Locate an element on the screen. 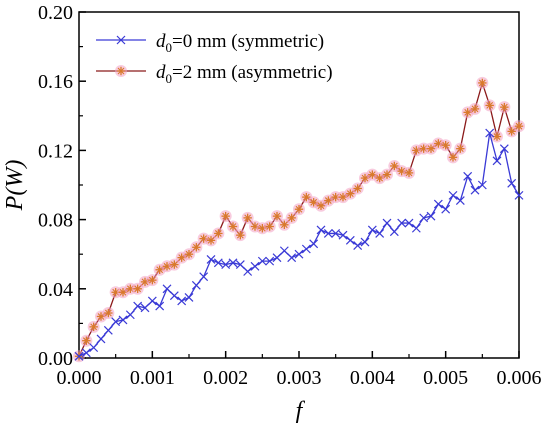 The image size is (550, 432). x-tick-label: 0.006 is located at coordinates (519, 378).